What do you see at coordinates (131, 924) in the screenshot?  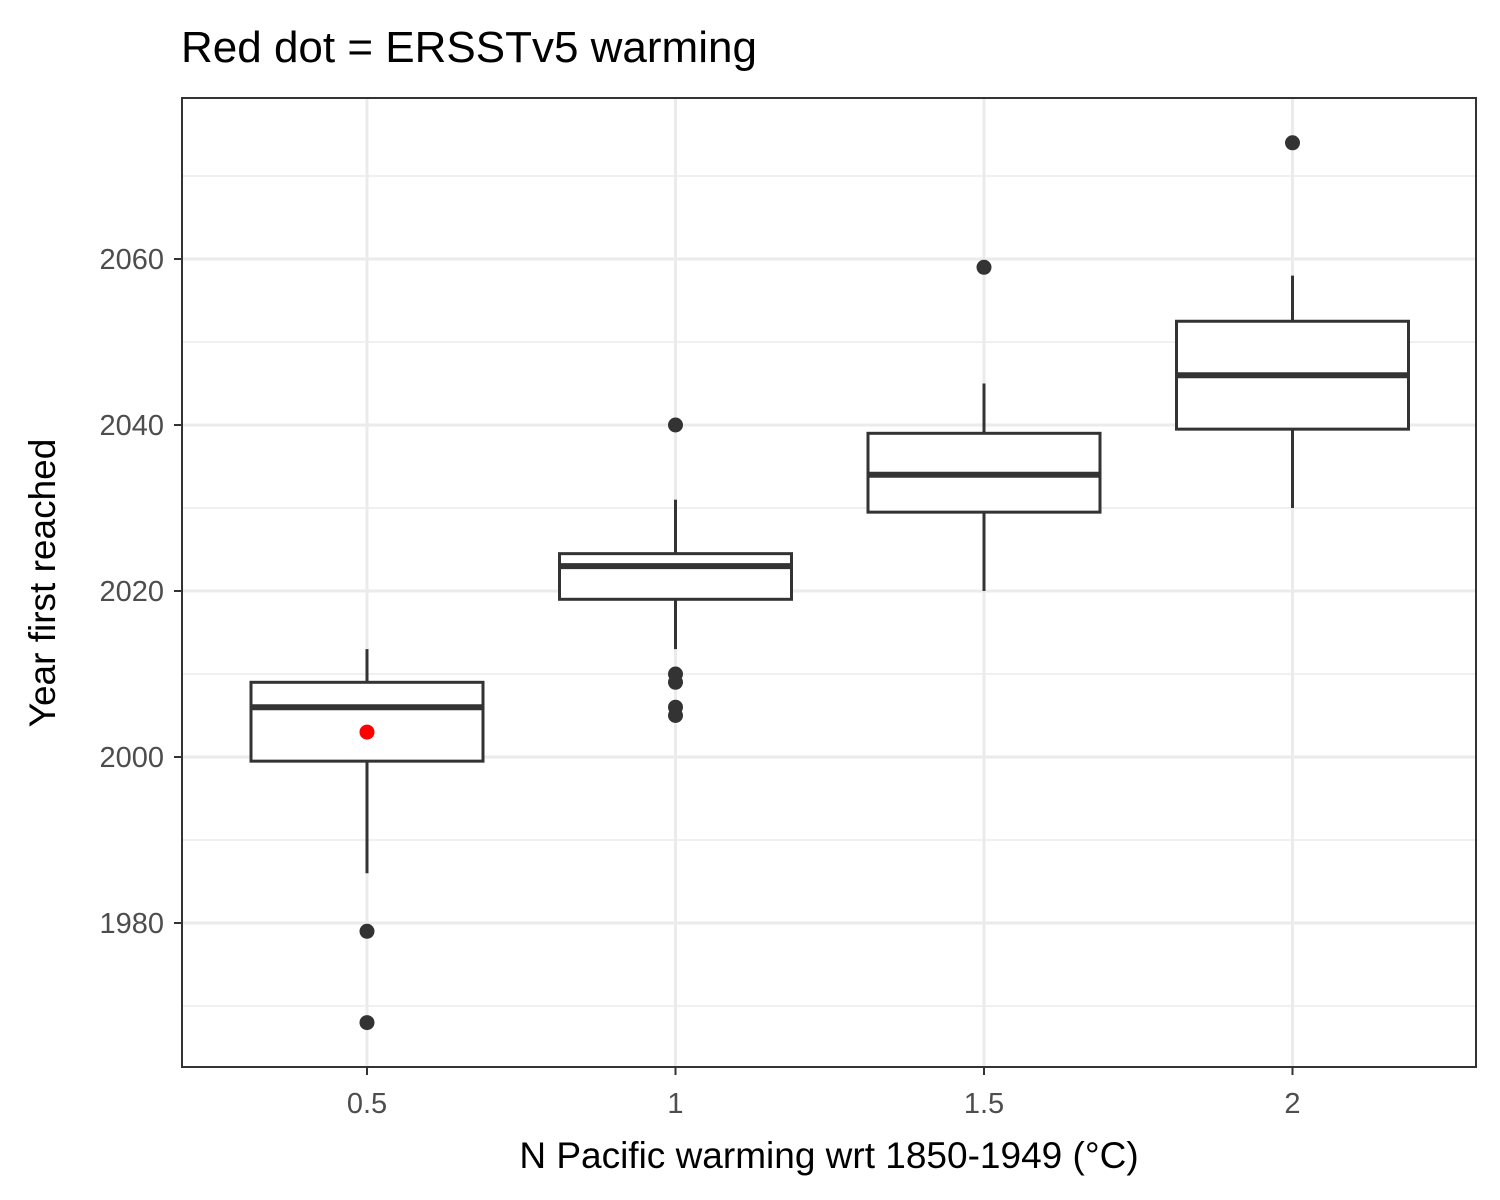 I see `y-tick-label: 1980` at bounding box center [131, 924].